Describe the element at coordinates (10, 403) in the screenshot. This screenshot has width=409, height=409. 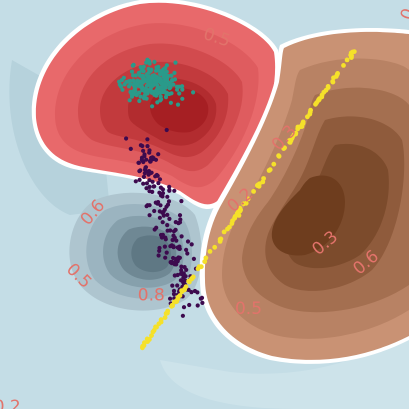
I see `contour-label: 0.2` at that location.